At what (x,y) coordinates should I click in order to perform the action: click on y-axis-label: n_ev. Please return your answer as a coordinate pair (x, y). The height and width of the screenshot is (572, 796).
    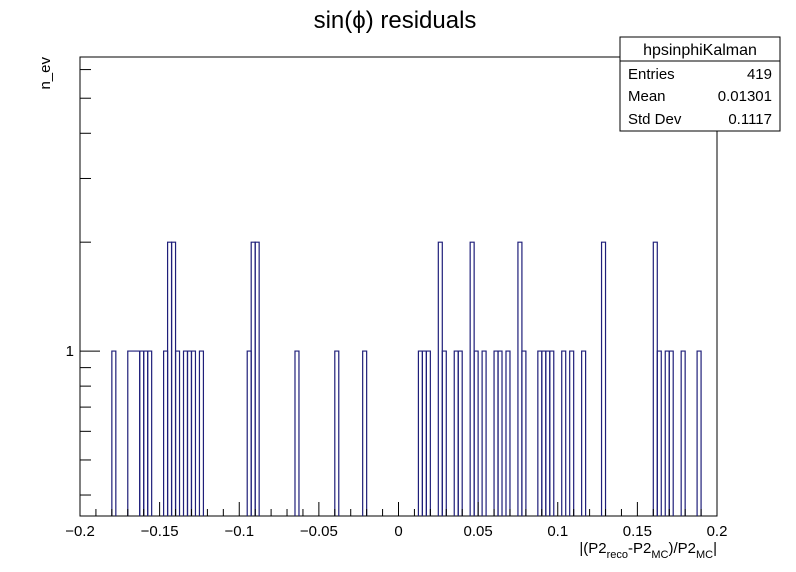
    Looking at the image, I should click on (45, 73).